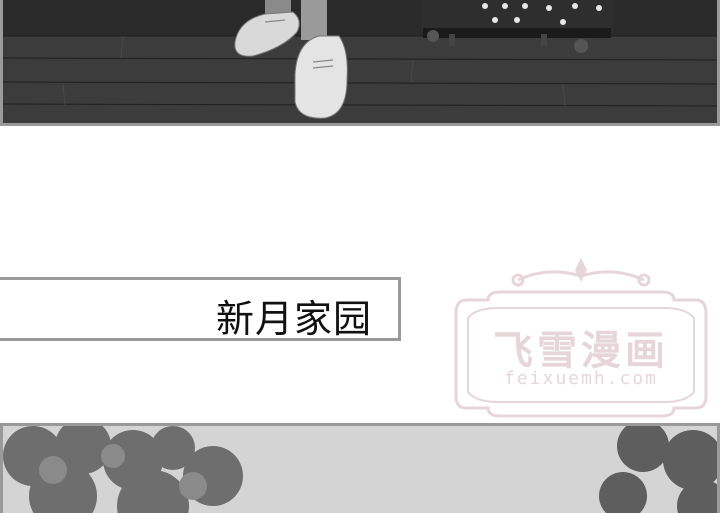 This screenshot has height=513, width=720. What do you see at coordinates (581, 351) in the screenshot?
I see `watermark-title: 飞雪漫画` at bounding box center [581, 351].